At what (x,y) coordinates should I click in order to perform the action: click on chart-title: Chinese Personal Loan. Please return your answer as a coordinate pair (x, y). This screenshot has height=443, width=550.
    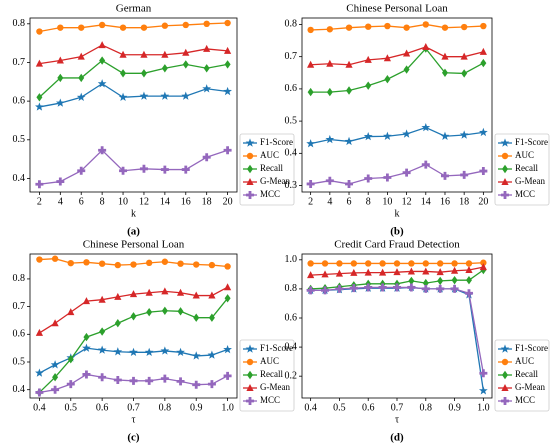
    Looking at the image, I should click on (397, 9).